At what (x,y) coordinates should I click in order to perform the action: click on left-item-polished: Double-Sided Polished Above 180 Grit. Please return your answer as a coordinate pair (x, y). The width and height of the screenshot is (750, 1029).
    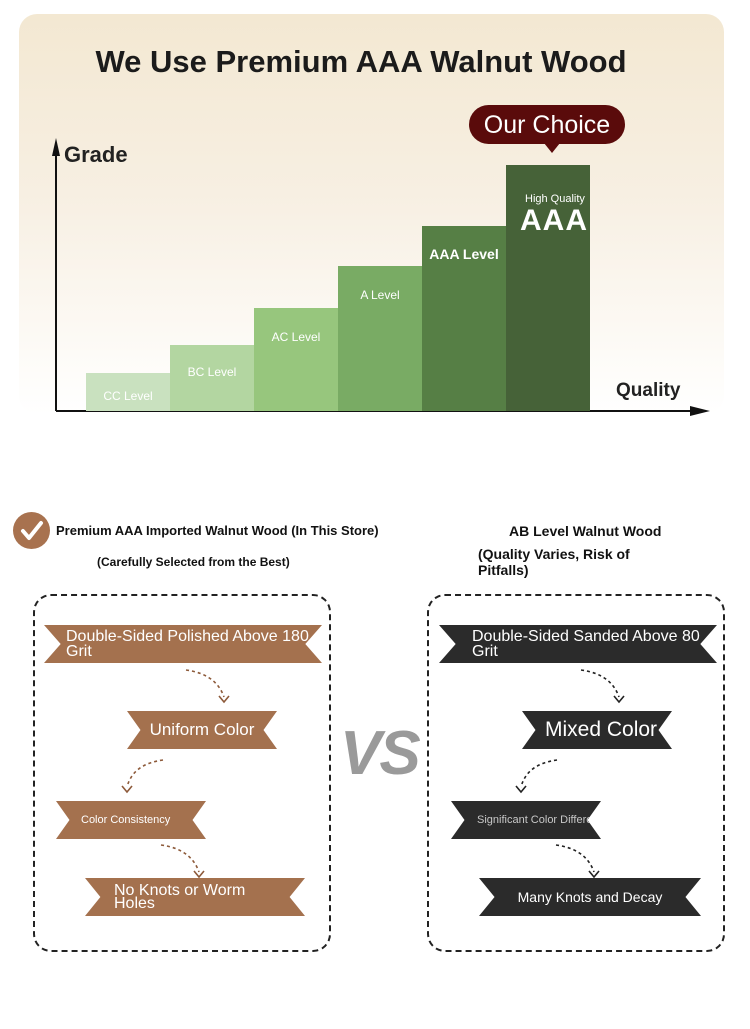
    Looking at the image, I should click on (183, 644).